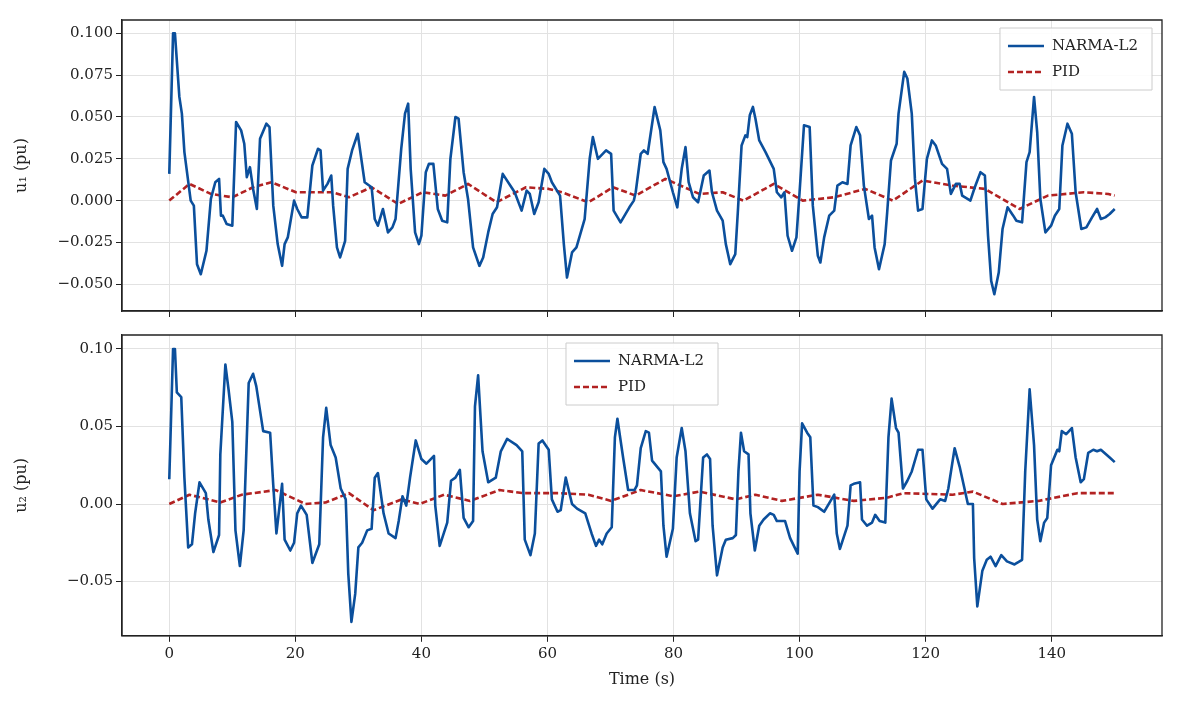 This screenshot has width=1186, height=702. Describe the element at coordinates (547, 652) in the screenshot. I see `x-tick-label: 60` at that location.